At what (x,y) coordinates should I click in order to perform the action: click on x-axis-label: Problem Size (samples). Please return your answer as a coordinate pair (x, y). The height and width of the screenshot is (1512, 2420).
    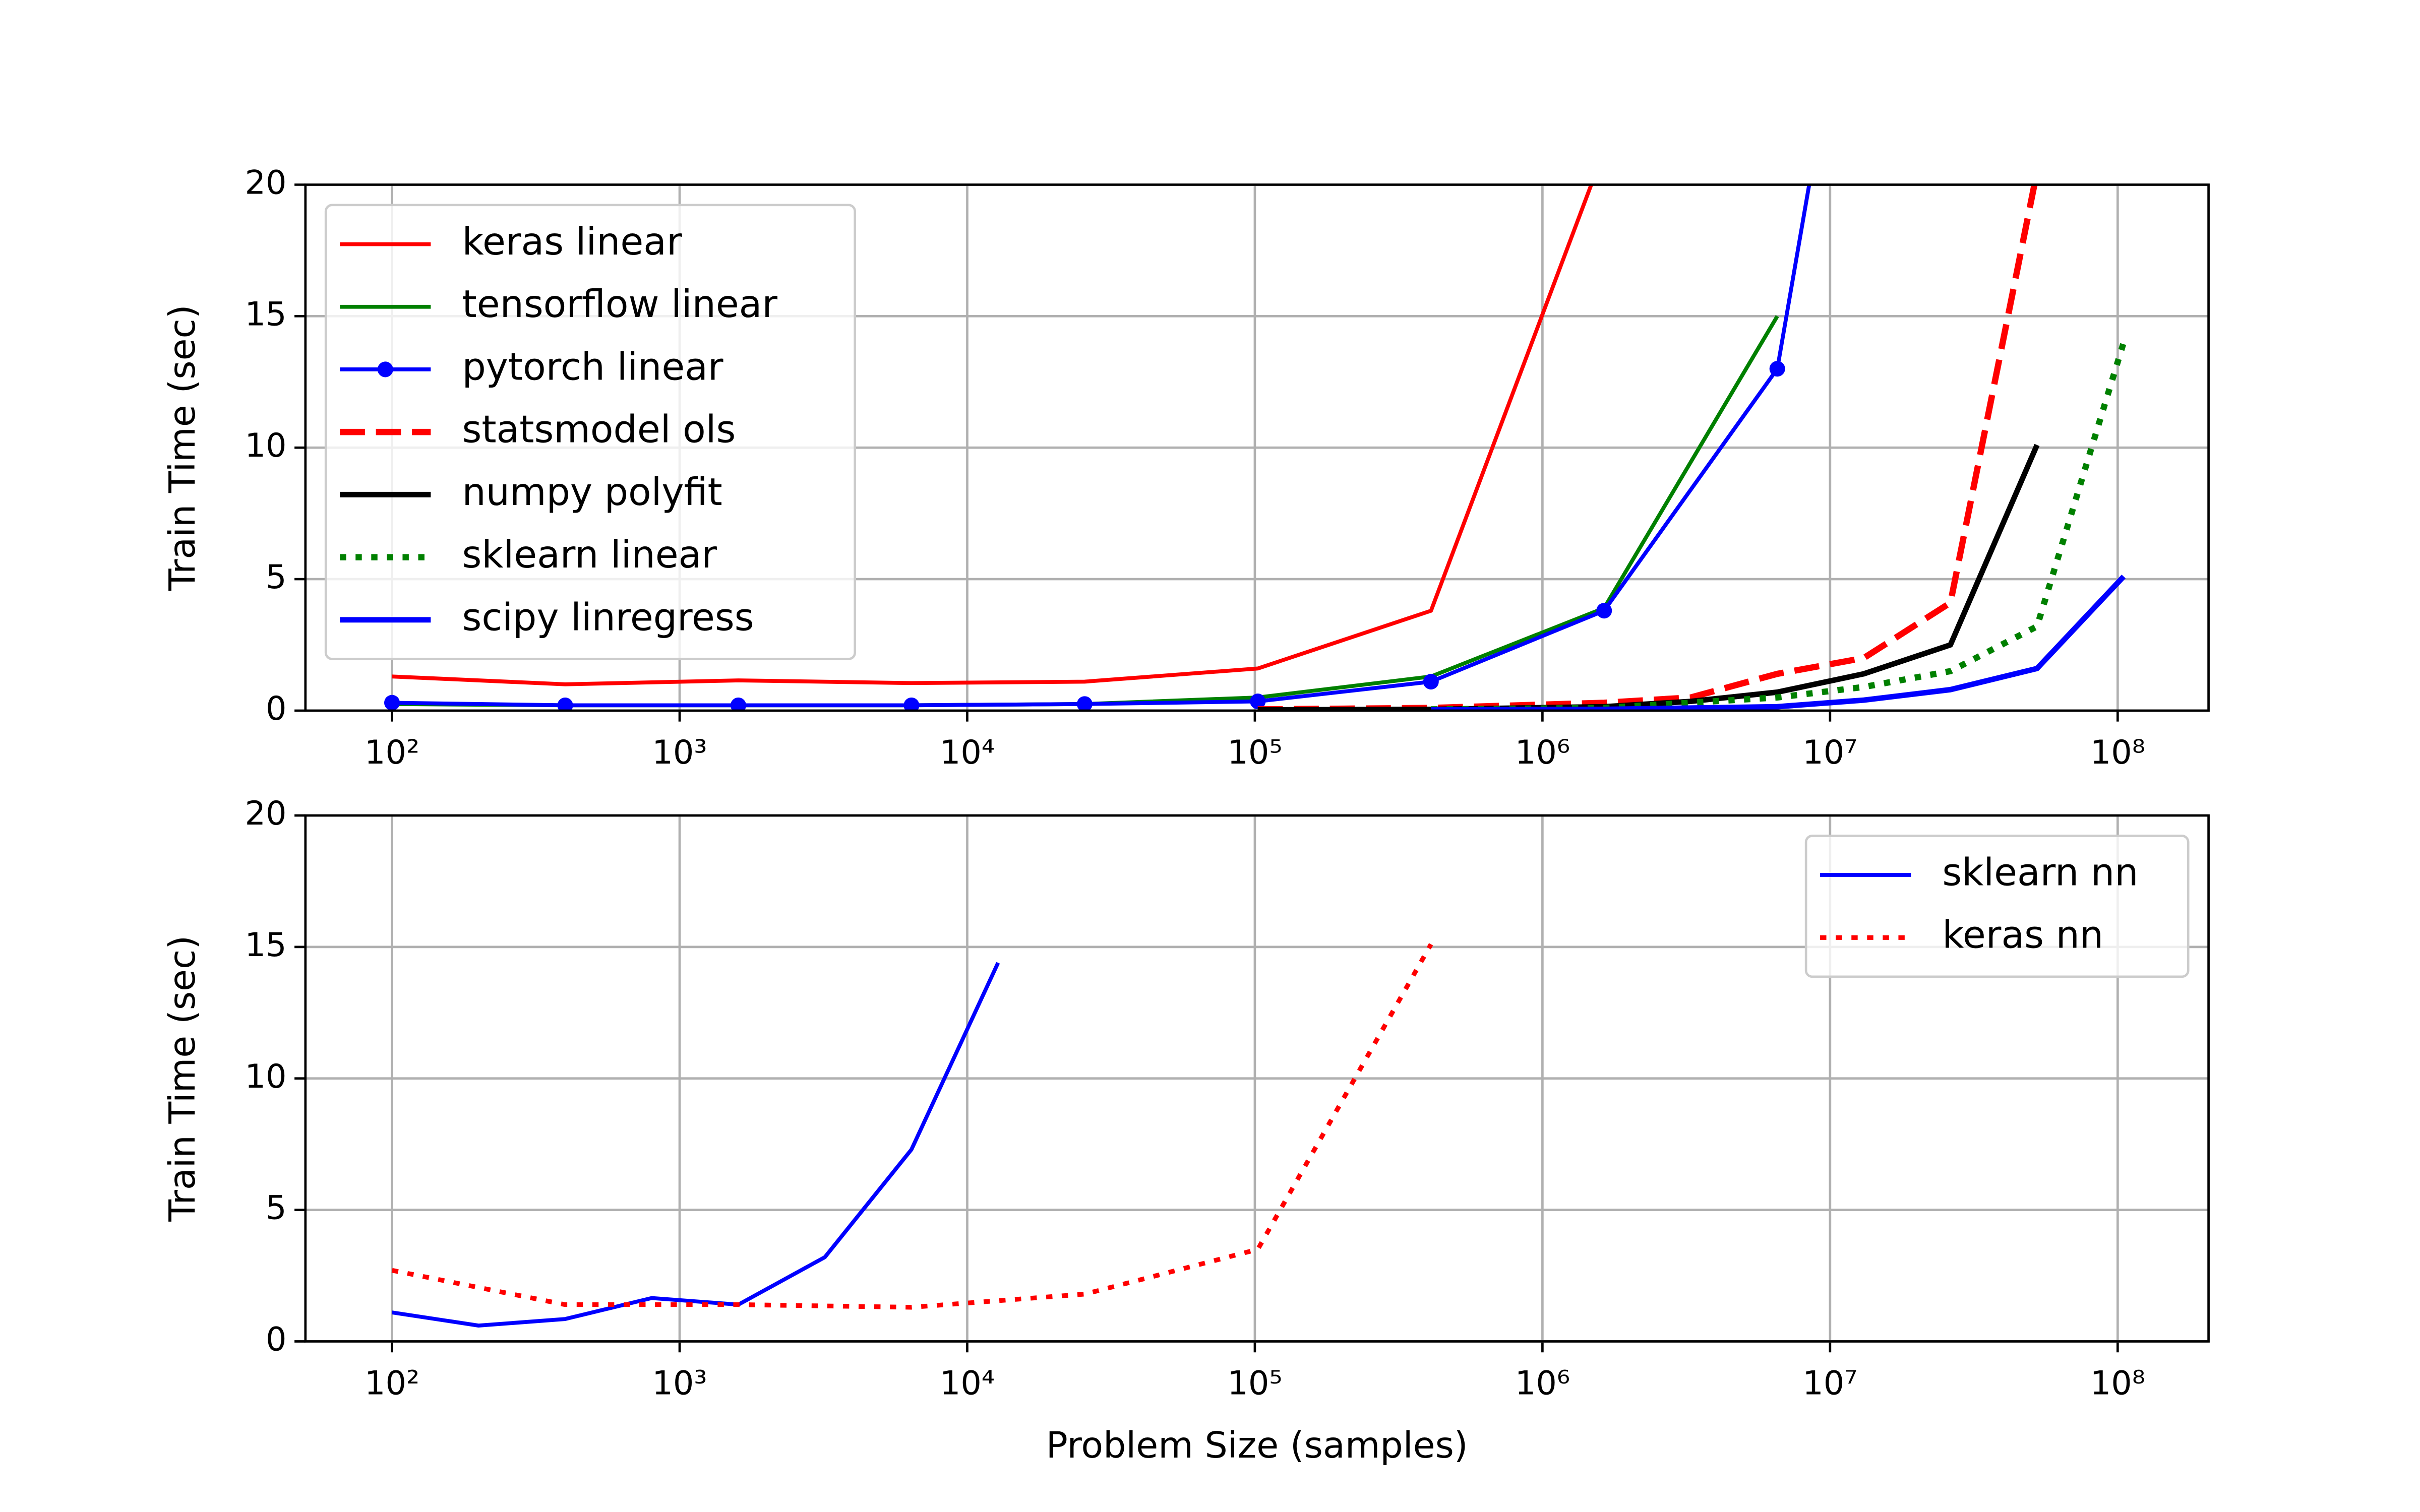
    Looking at the image, I should click on (1257, 1445).